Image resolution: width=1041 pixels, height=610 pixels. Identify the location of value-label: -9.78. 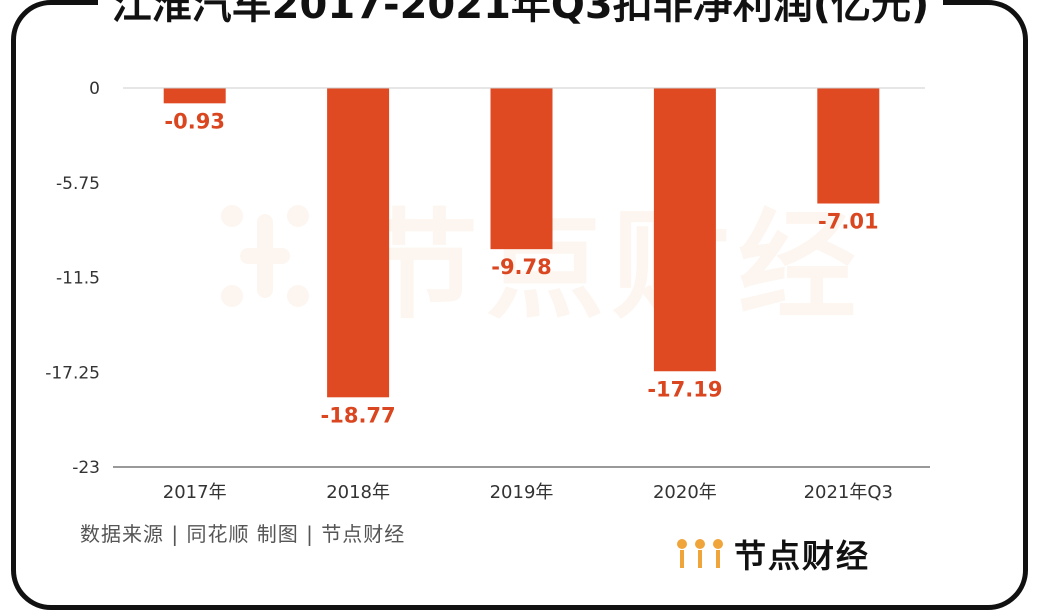
(521, 267).